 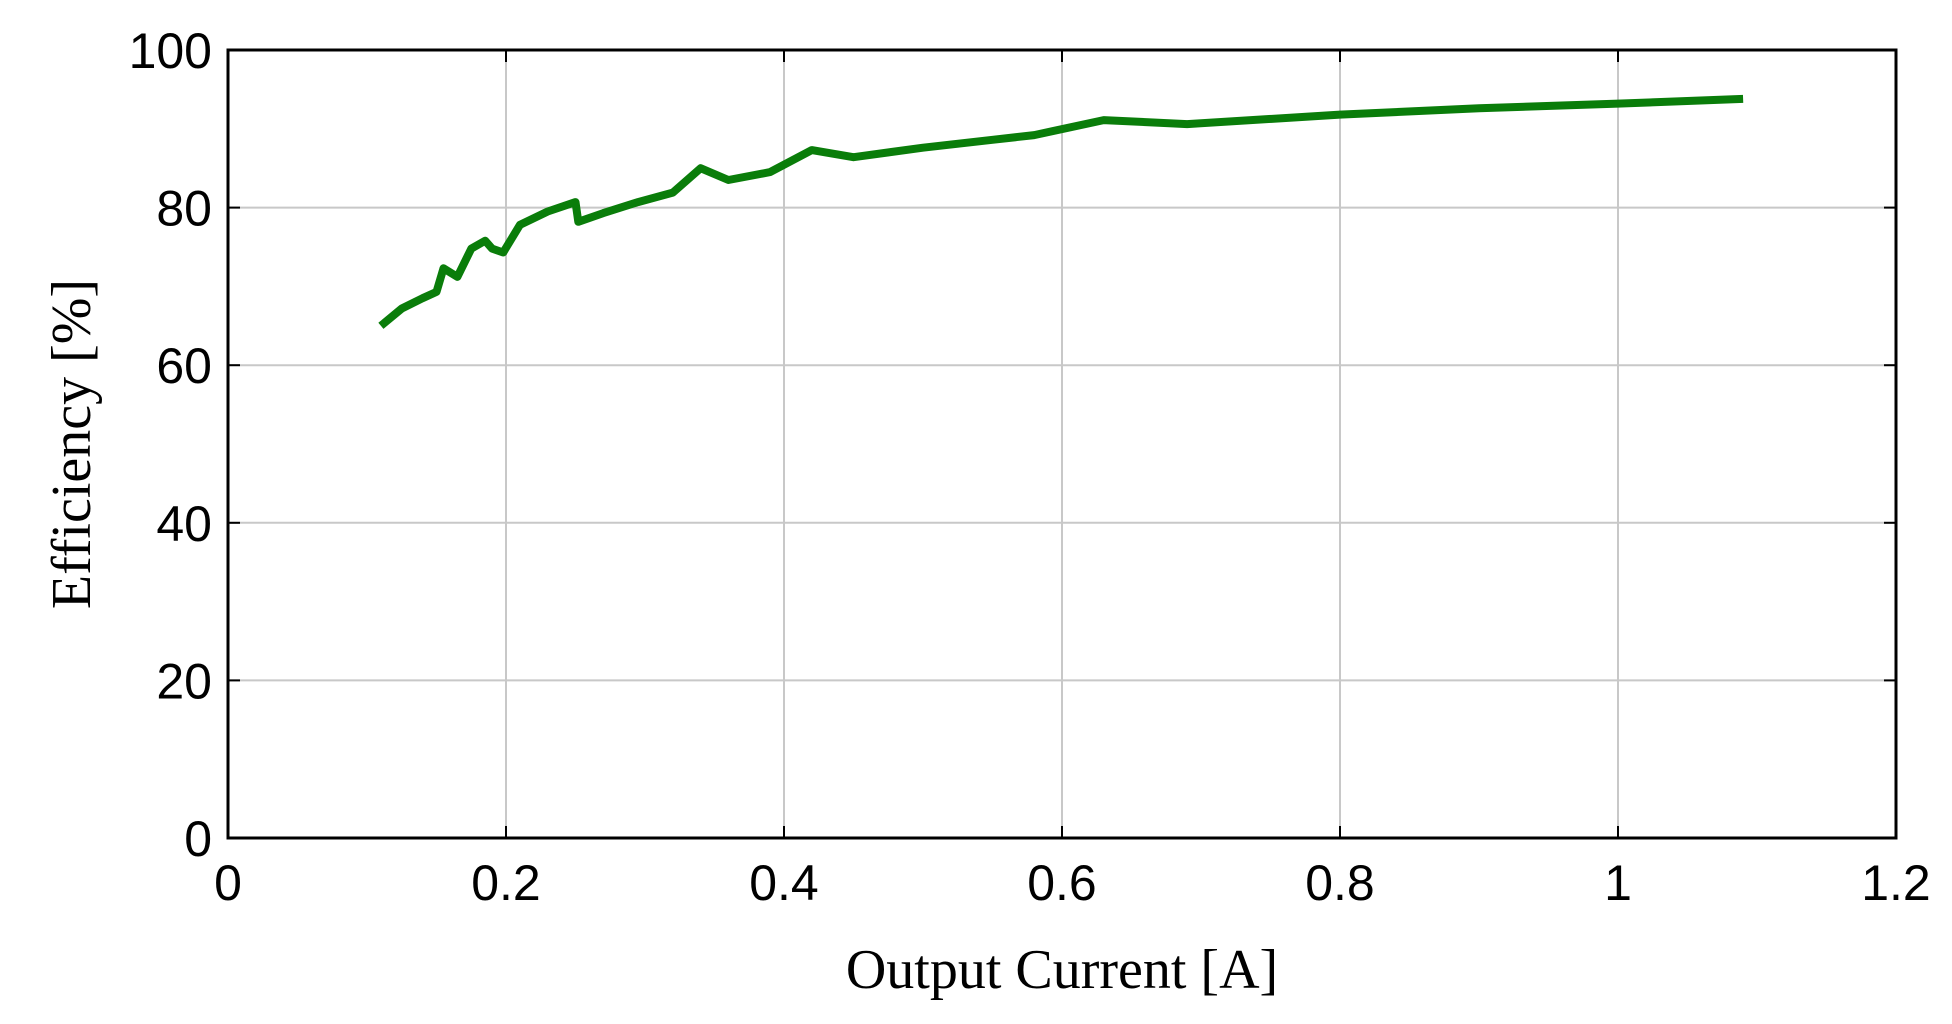 I want to click on x-tick-labels: 0 0.2 0.4 0.6 0.8 1 1.2, so click(x=1072, y=883).